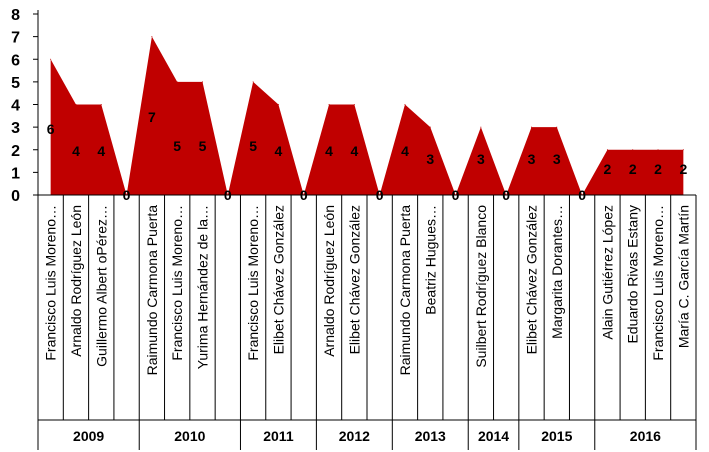 Image resolution: width=709 pixels, height=452 pixels. I want to click on year-label: 2010, so click(189, 436).